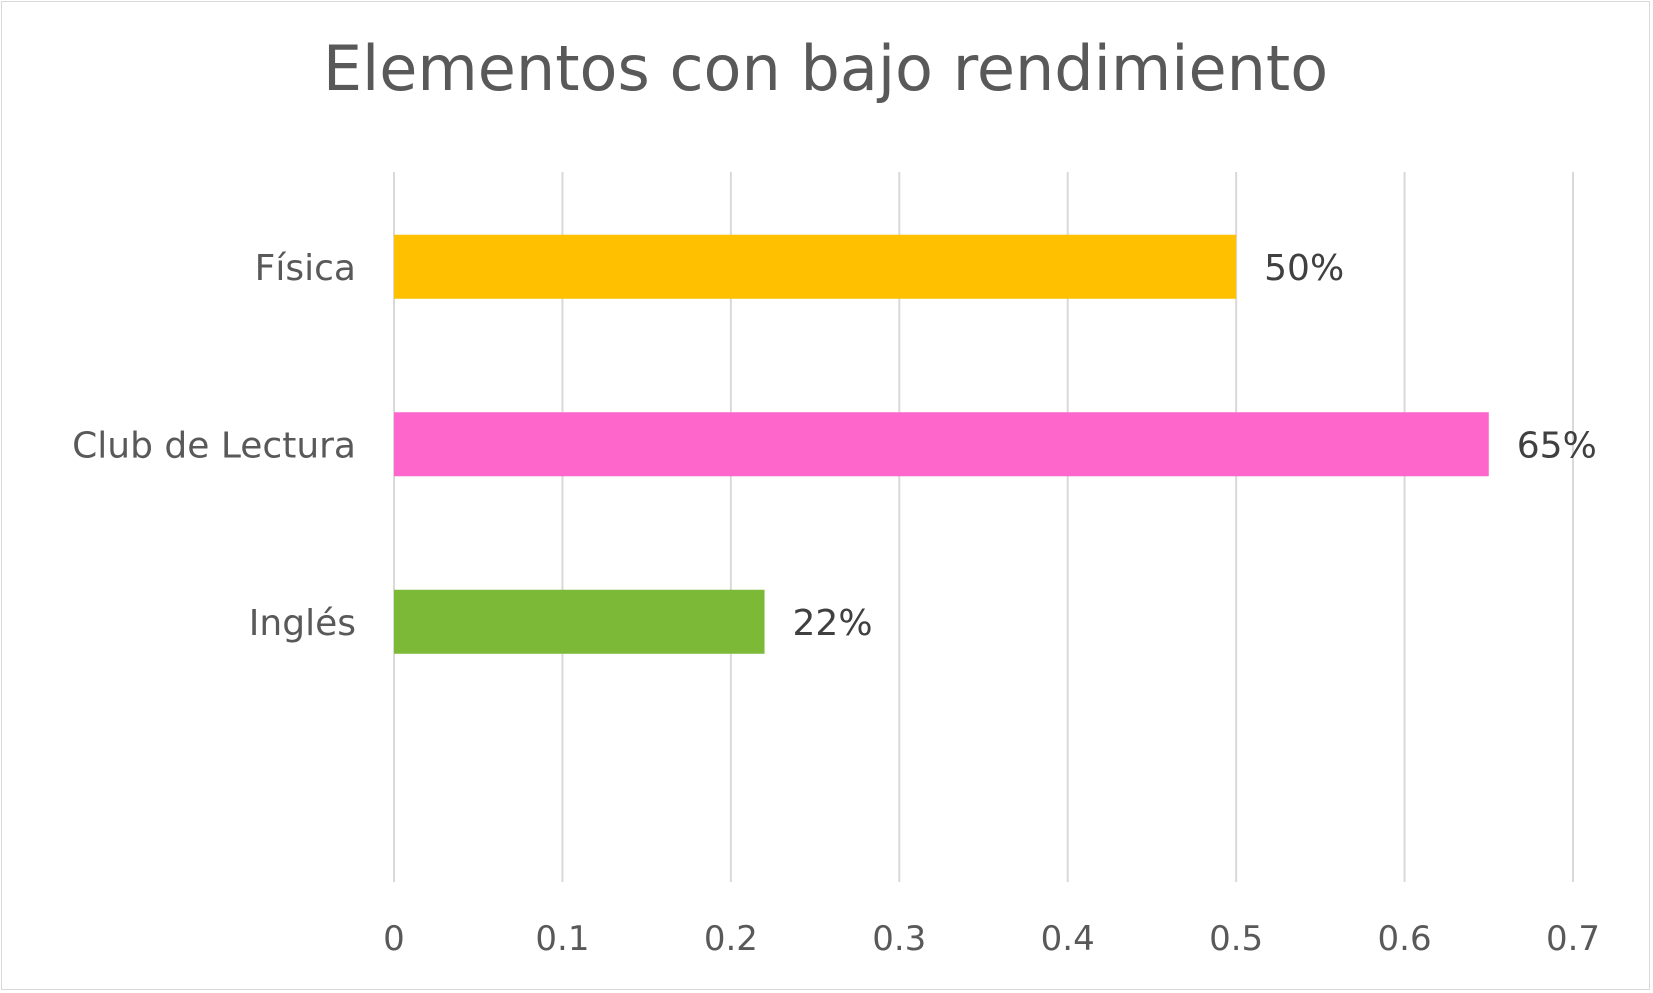 The image size is (1653, 993). What do you see at coordinates (305, 268) in the screenshot?
I see `category-label: Física` at bounding box center [305, 268].